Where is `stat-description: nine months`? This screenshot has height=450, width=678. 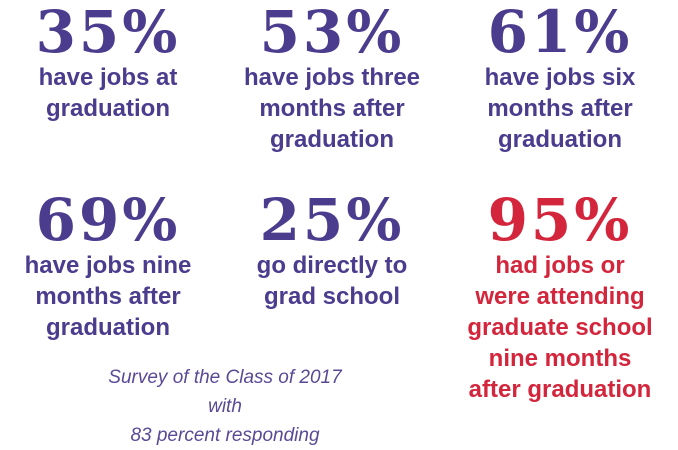 stat-description: nine months is located at coordinates (560, 358).